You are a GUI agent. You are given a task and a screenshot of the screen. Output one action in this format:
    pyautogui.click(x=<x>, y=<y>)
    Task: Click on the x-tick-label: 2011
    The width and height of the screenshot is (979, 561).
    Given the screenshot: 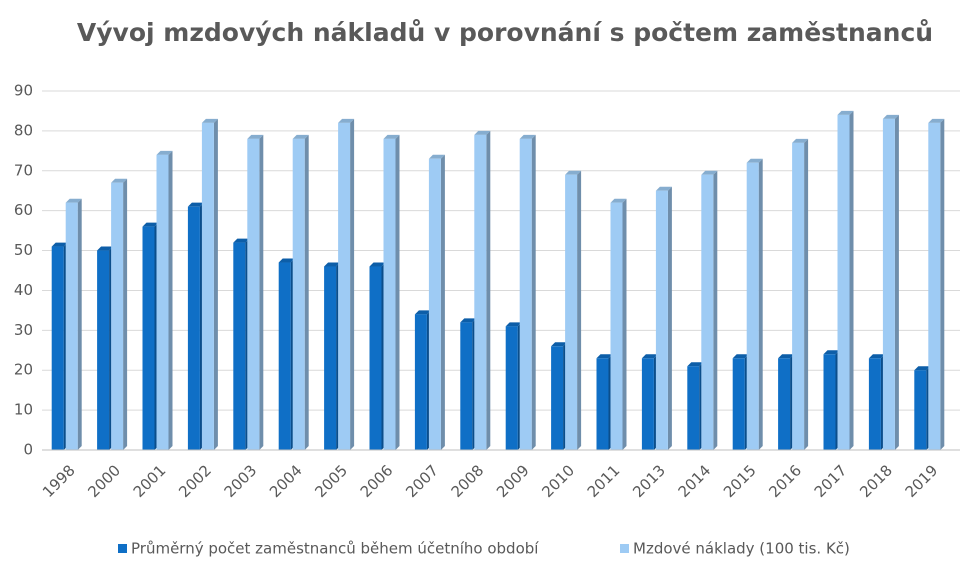 What is the action you would take?
    pyautogui.click(x=604, y=481)
    